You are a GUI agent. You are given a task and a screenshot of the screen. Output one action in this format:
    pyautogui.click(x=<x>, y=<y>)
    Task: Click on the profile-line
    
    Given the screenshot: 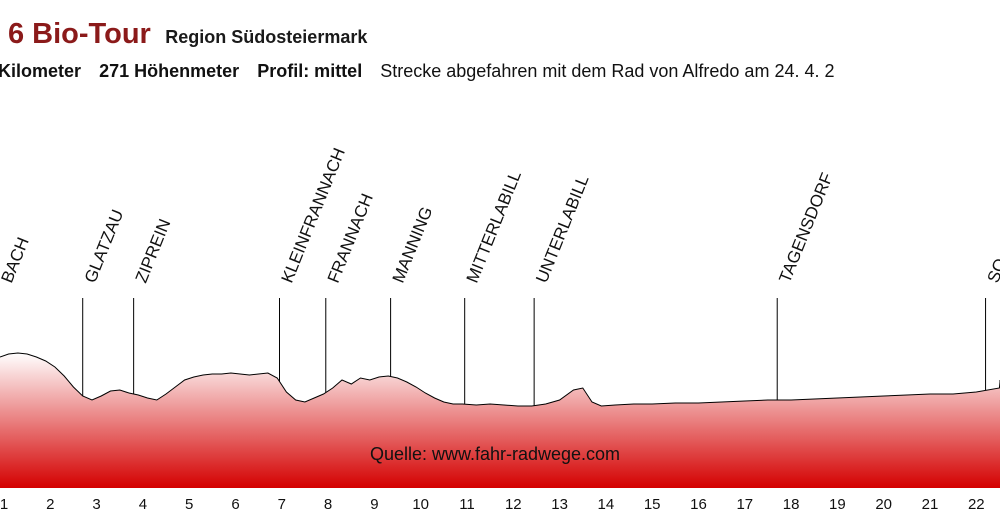 What is the action you would take?
    pyautogui.click(x=500, y=379)
    